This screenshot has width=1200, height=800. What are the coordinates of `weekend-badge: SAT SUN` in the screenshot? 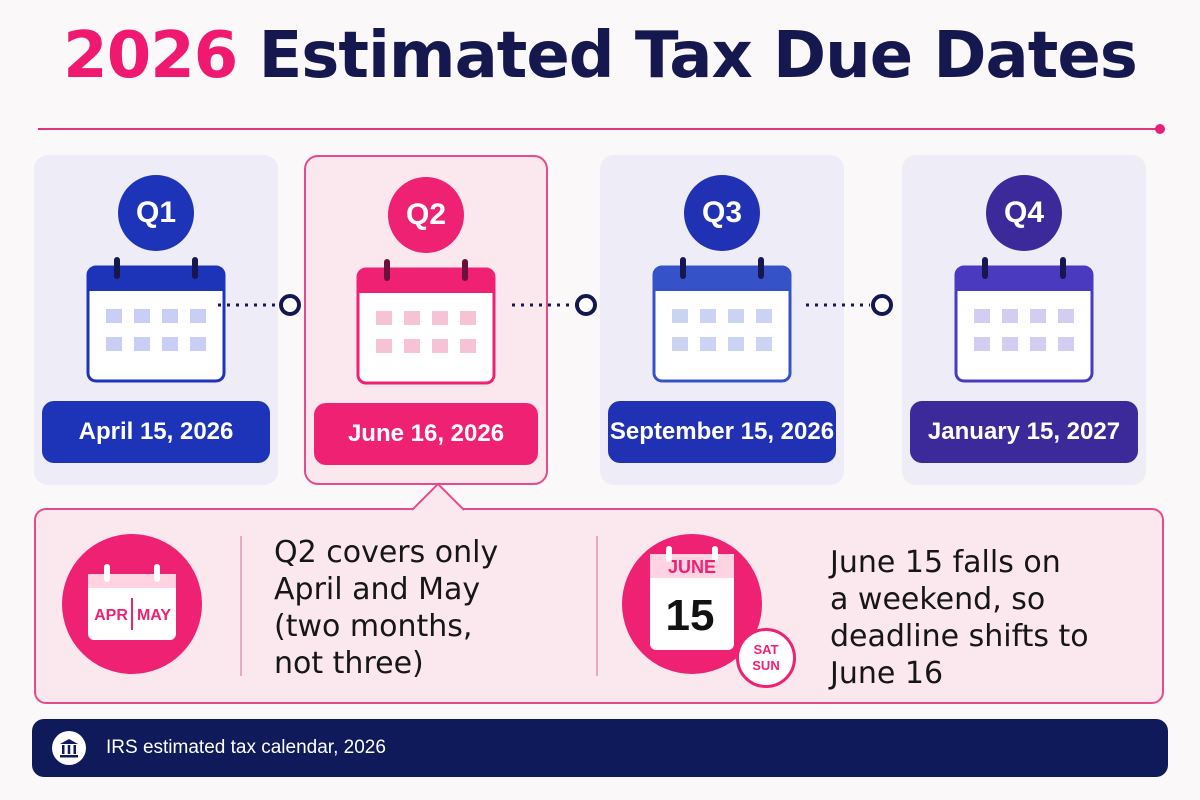 It's located at (766, 658).